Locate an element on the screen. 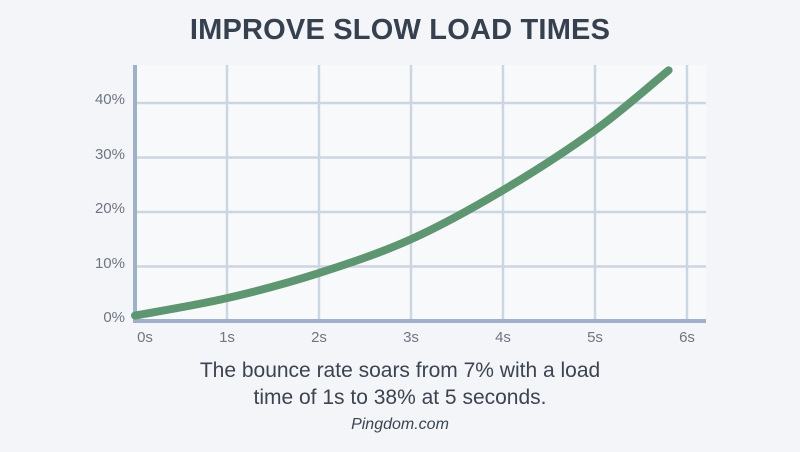  x-tick-label: 6s is located at coordinates (687, 337).